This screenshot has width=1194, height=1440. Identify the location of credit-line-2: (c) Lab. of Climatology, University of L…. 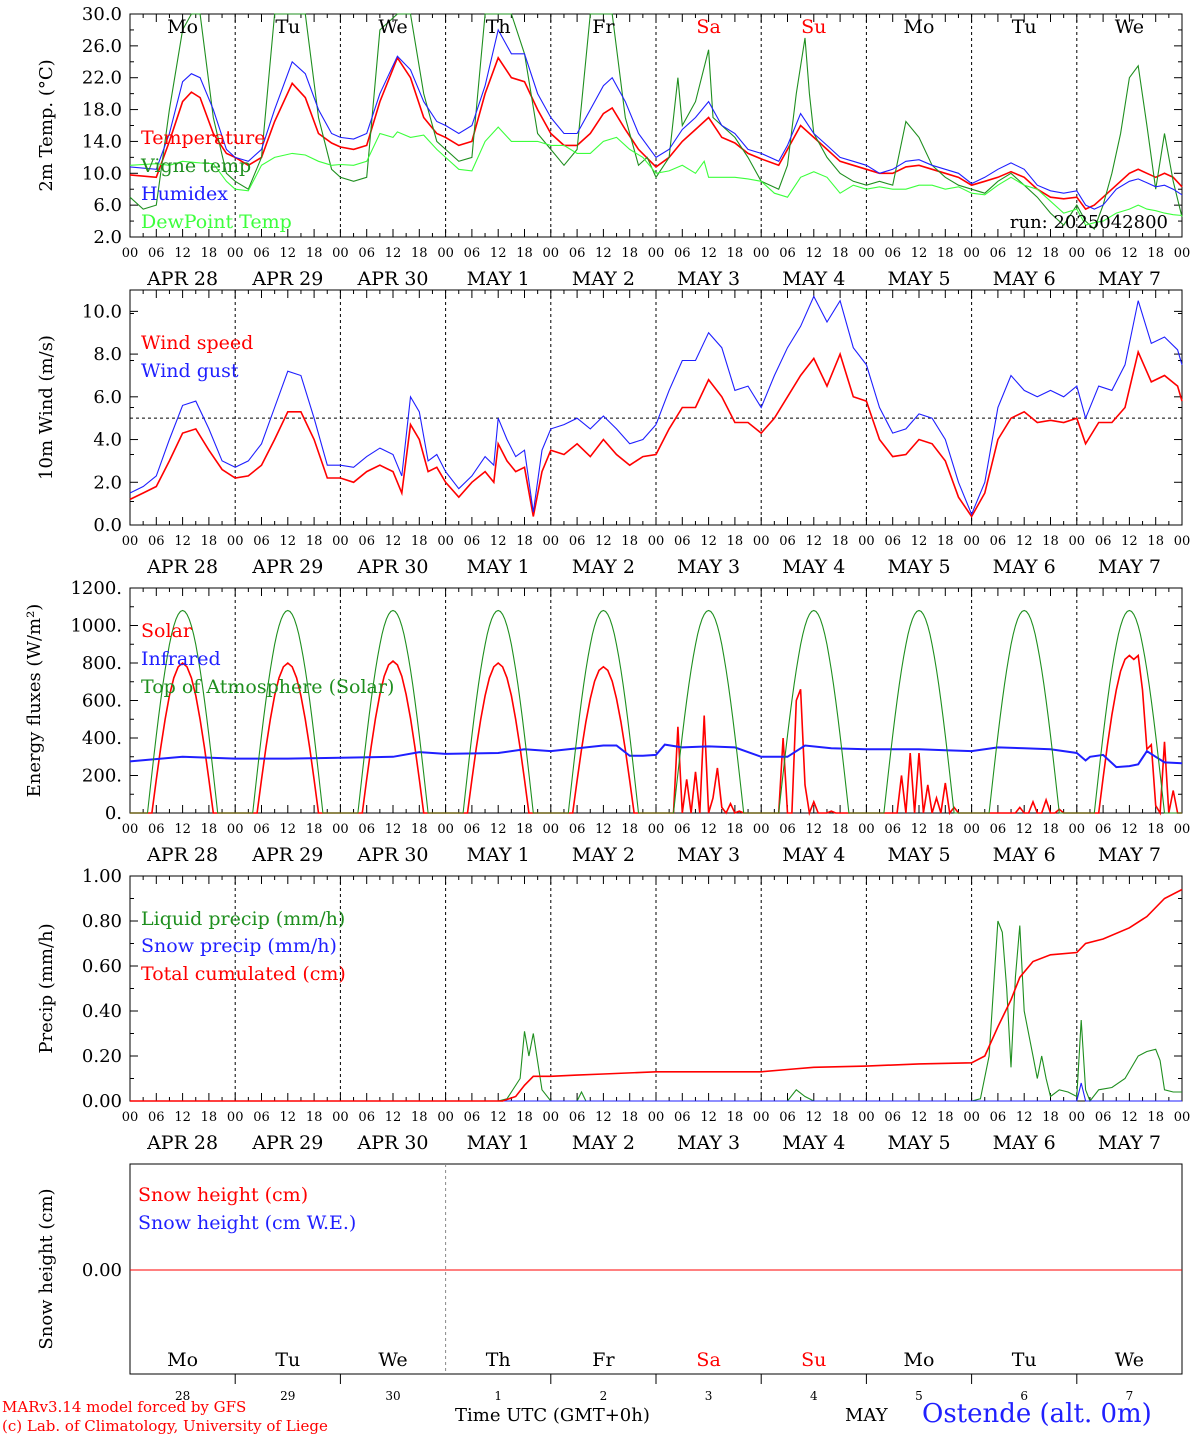
(165, 1426).